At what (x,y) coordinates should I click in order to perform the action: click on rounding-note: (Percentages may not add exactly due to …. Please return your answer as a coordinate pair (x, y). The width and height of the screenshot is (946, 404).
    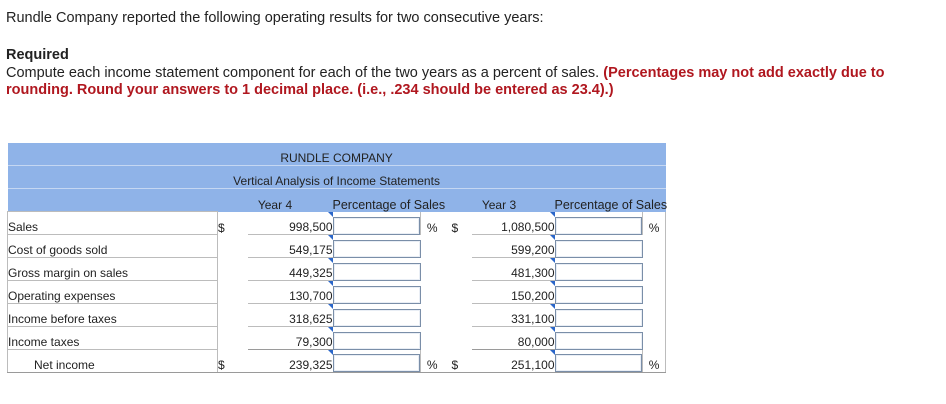
    Looking at the image, I should click on (445, 81).